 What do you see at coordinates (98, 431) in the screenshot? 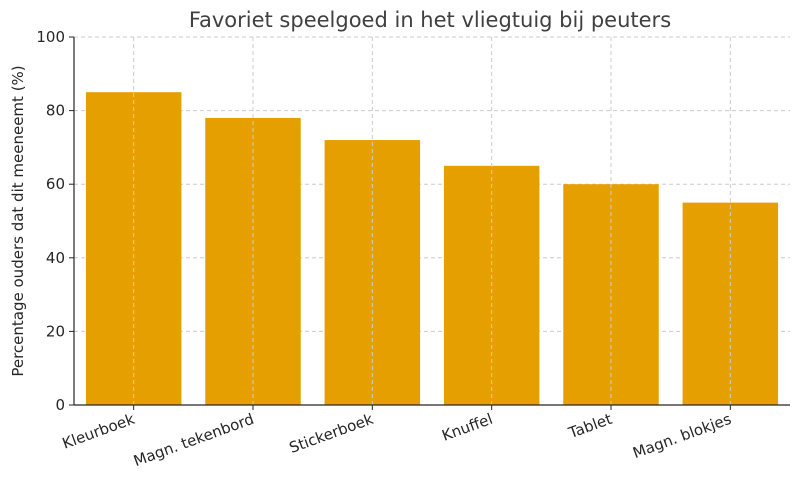
I see `x-tick-label: Kleurboek` at bounding box center [98, 431].